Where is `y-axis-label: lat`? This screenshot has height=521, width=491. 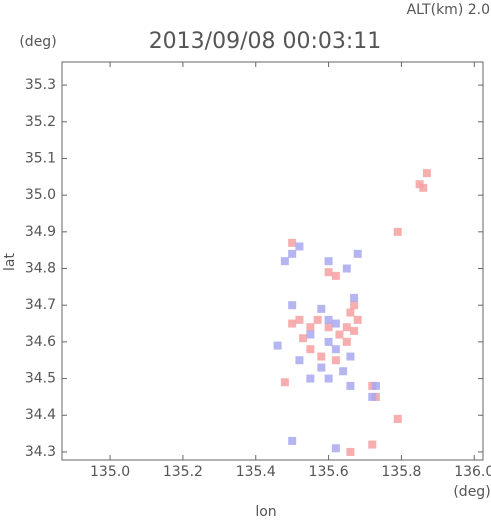 y-axis-label: lat is located at coordinates (10, 262).